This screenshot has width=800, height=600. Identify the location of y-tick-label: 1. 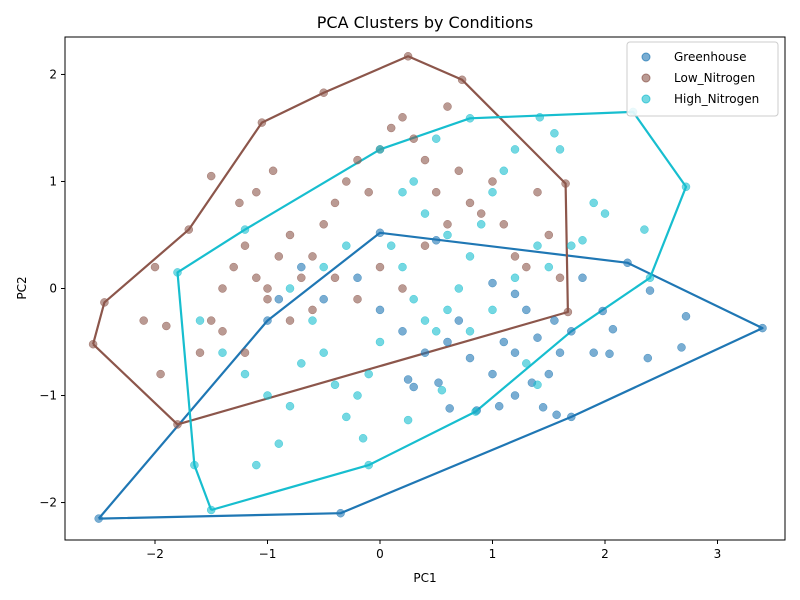
(53, 181).